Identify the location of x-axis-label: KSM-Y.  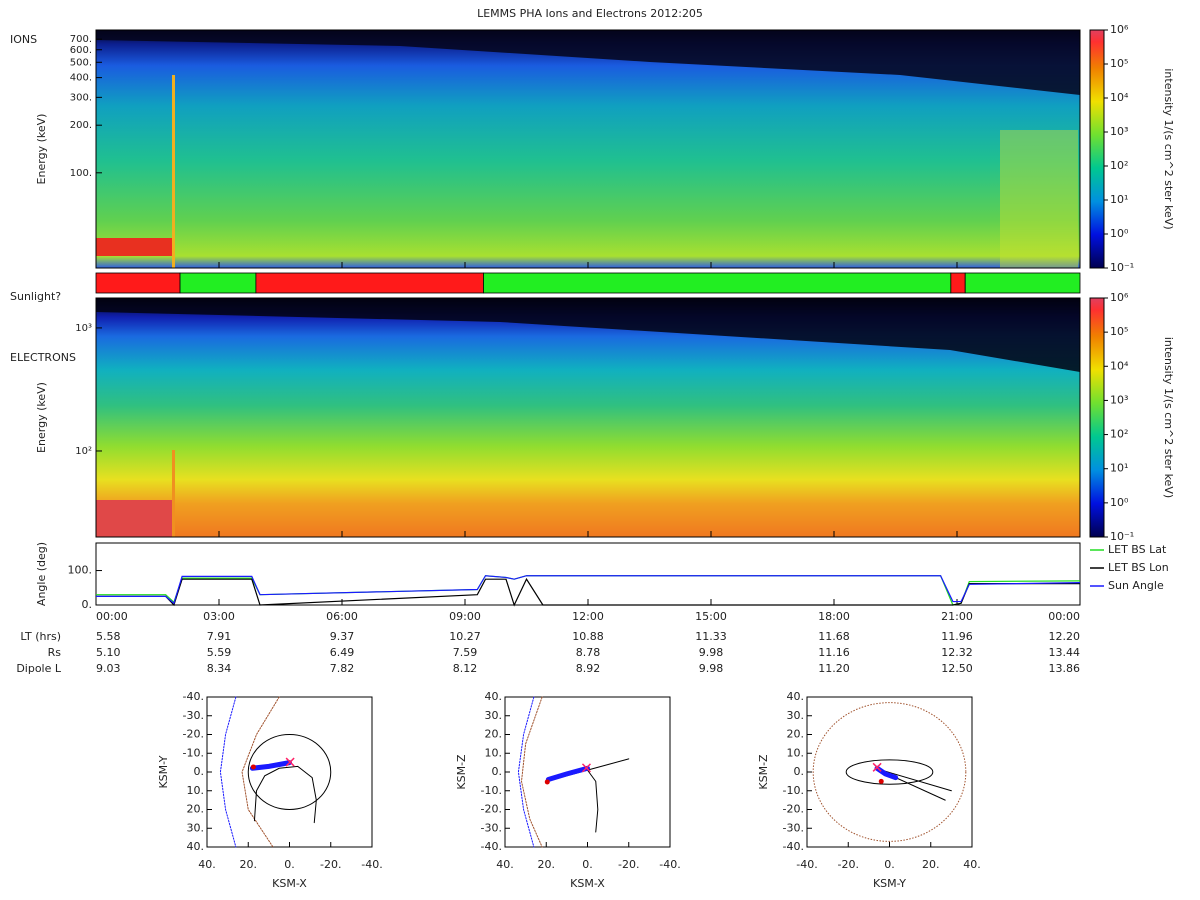
(889, 883).